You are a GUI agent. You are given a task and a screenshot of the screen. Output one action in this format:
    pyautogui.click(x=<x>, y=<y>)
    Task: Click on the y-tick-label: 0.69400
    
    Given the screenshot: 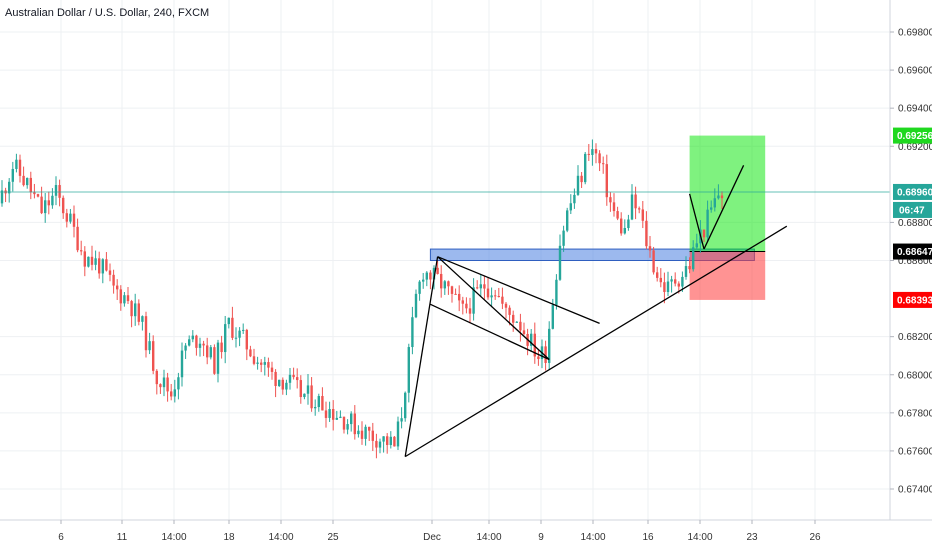 What is the action you would take?
    pyautogui.click(x=915, y=109)
    